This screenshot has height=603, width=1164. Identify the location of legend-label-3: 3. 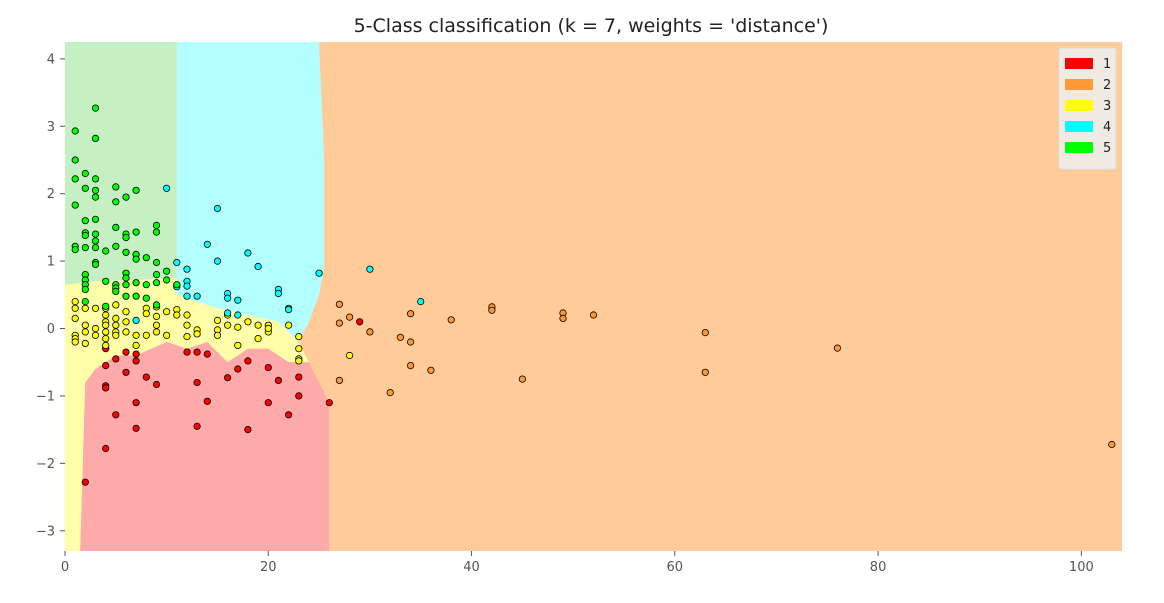
(1107, 106).